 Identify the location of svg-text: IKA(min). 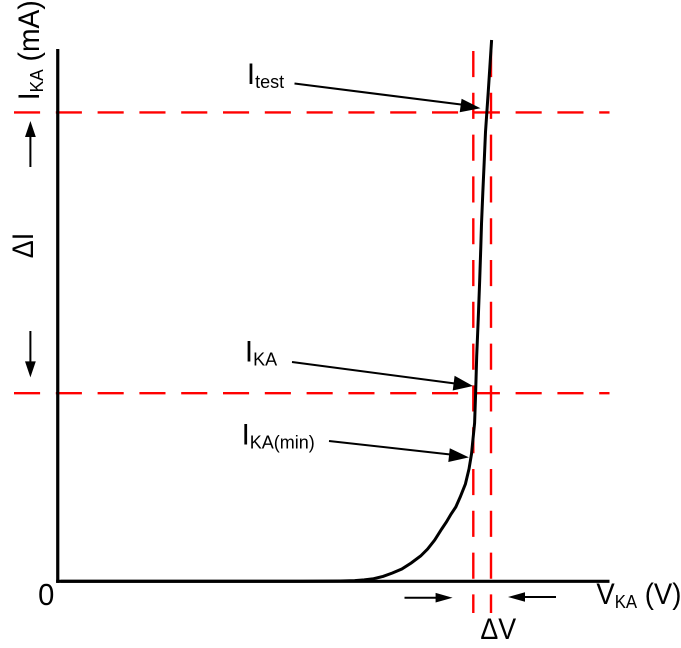
(278, 435).